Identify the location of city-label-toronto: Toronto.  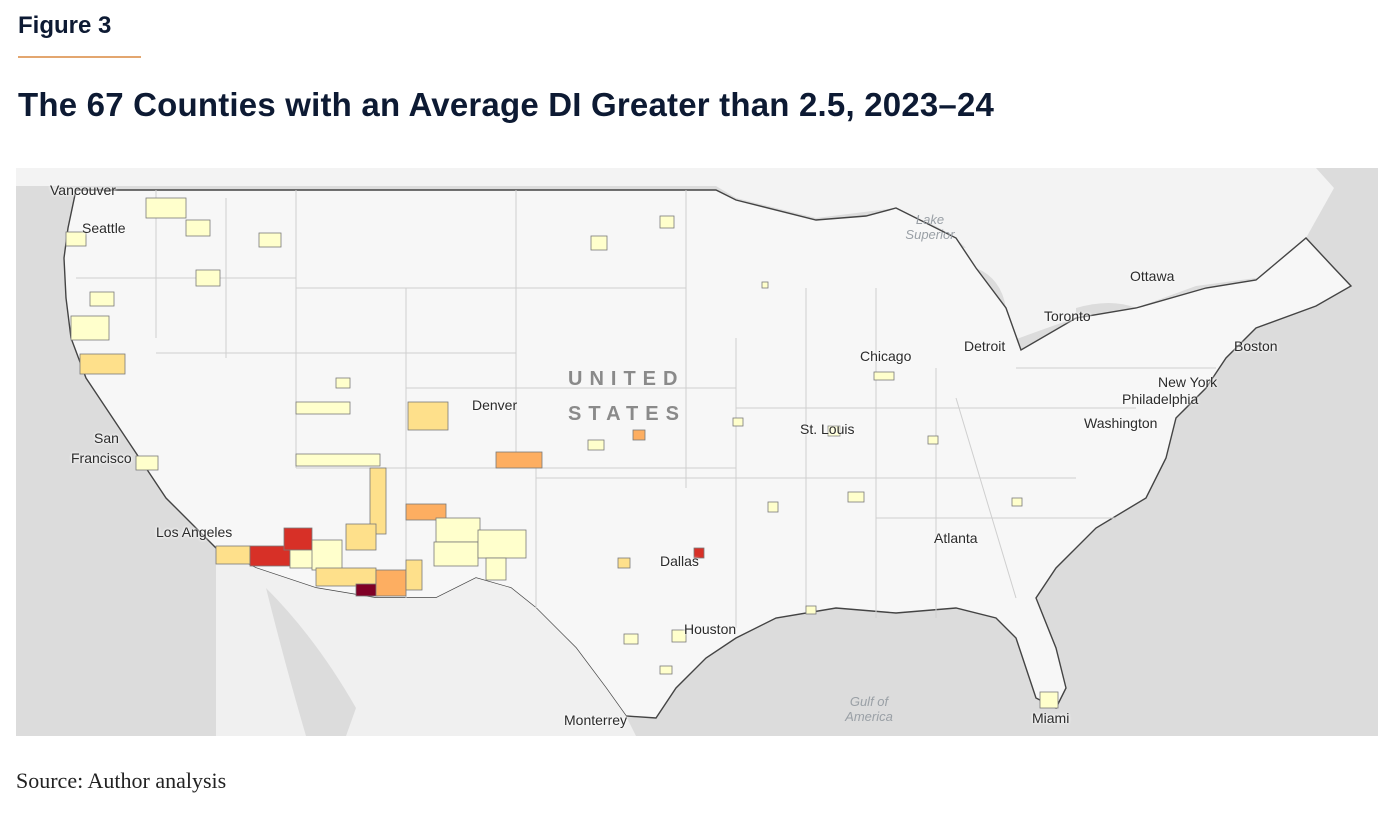
(1067, 316).